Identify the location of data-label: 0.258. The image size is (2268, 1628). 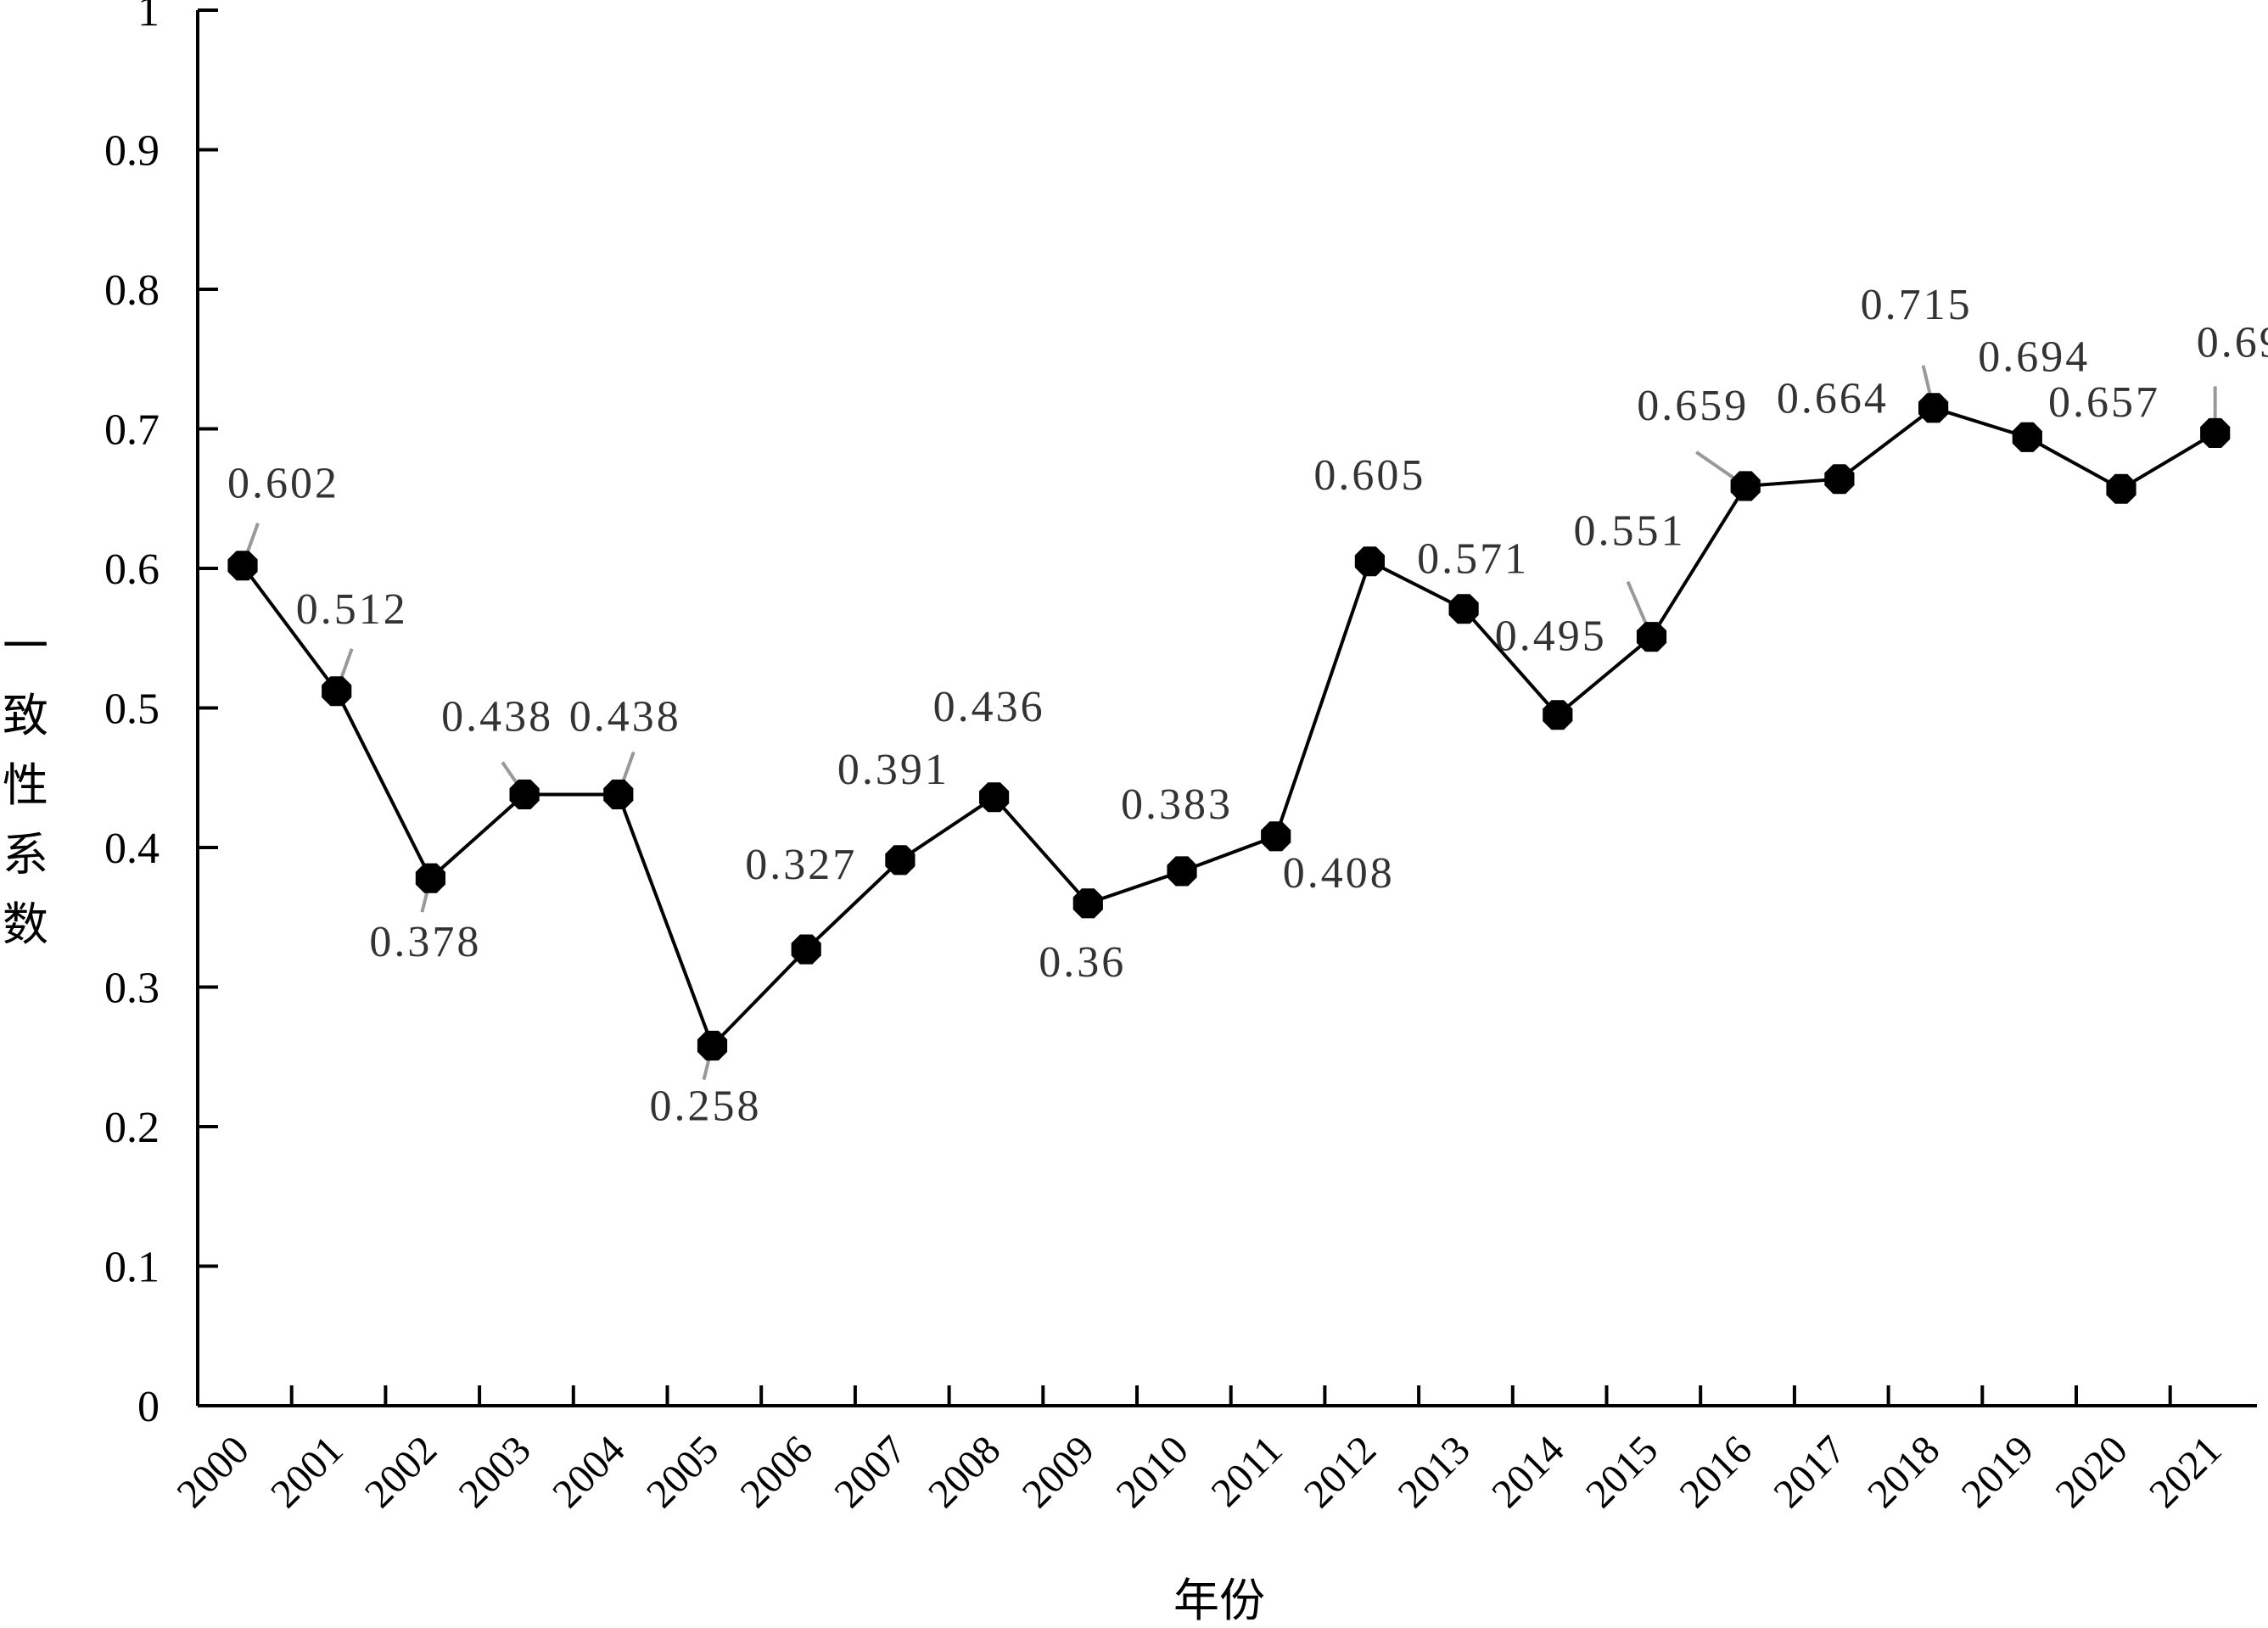
(706, 1107).